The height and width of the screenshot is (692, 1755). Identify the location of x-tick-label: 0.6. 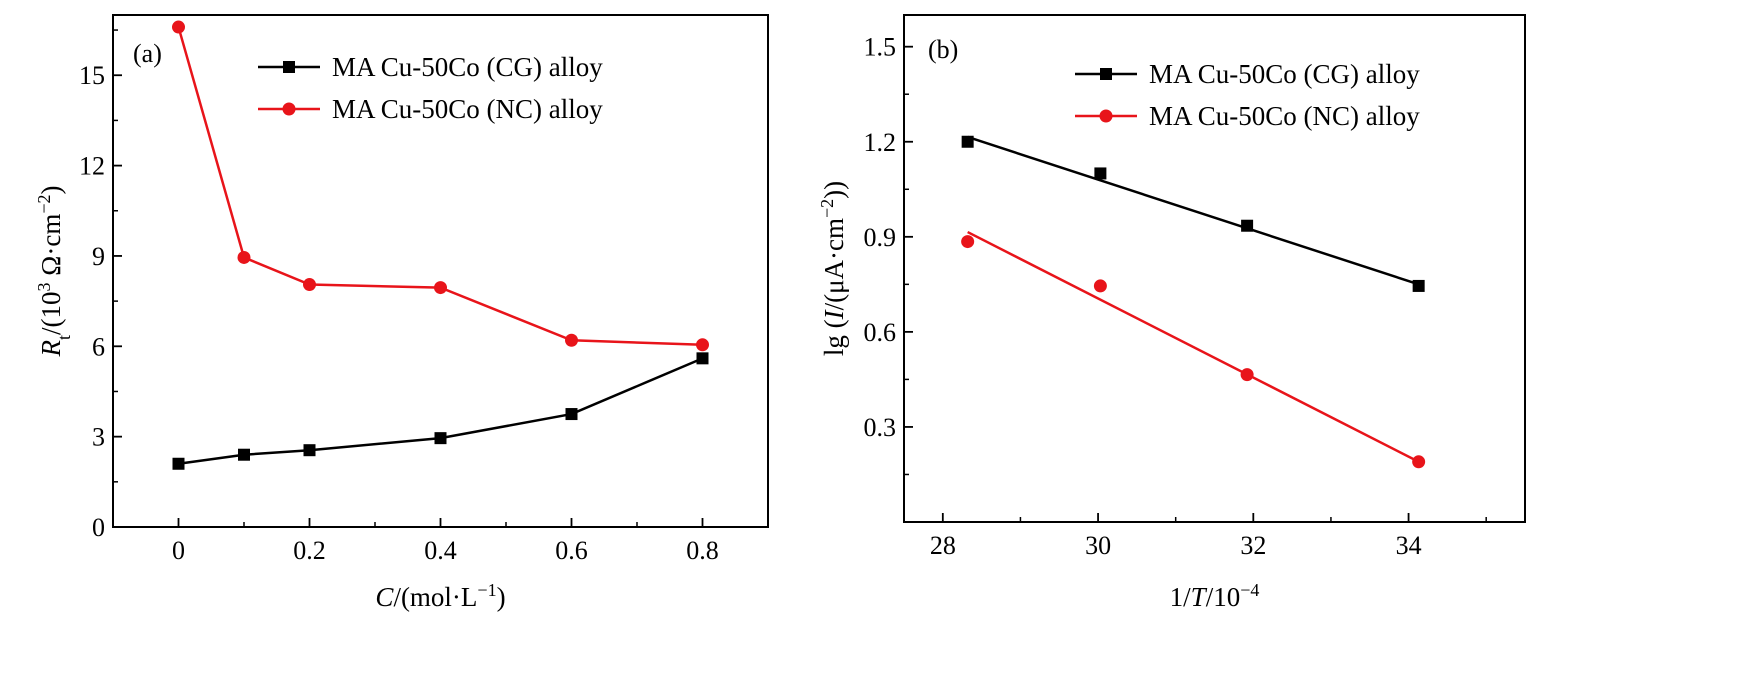
(571, 550).